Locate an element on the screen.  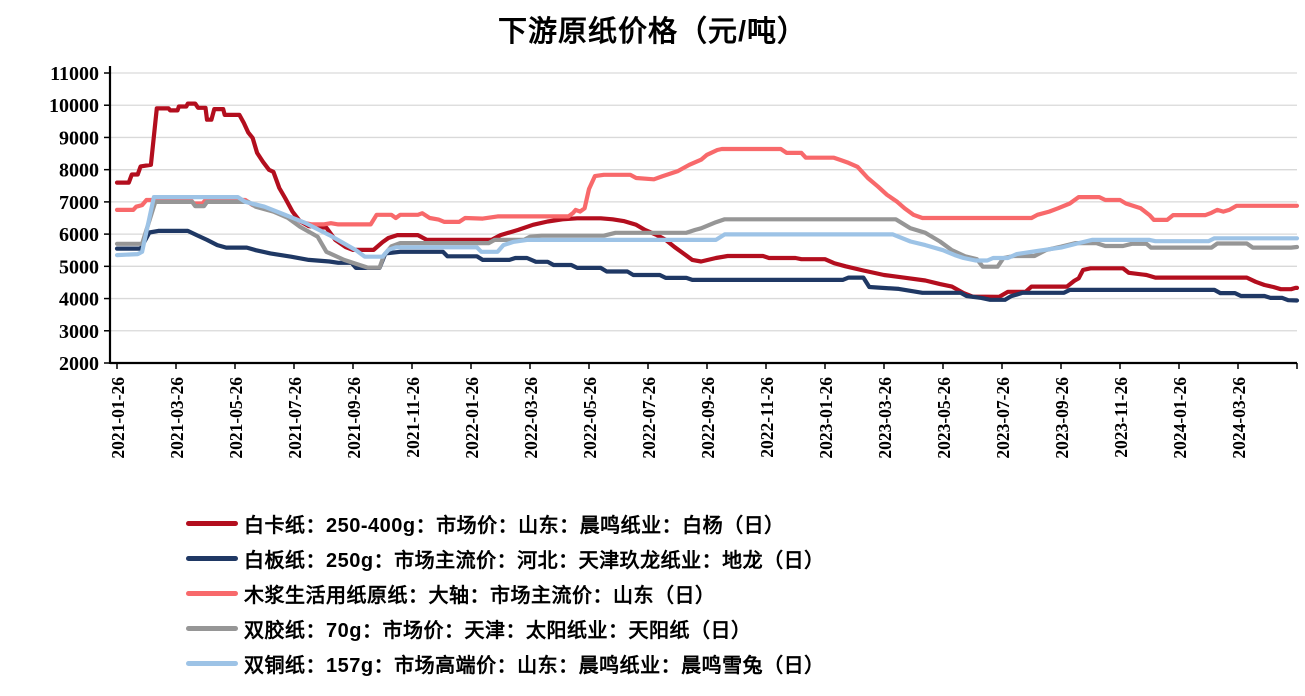
legend-label-2: 白板纸：250g：市场主流价：河北：天津玖龙纸业：地龙（日） is located at coordinates (534, 561).